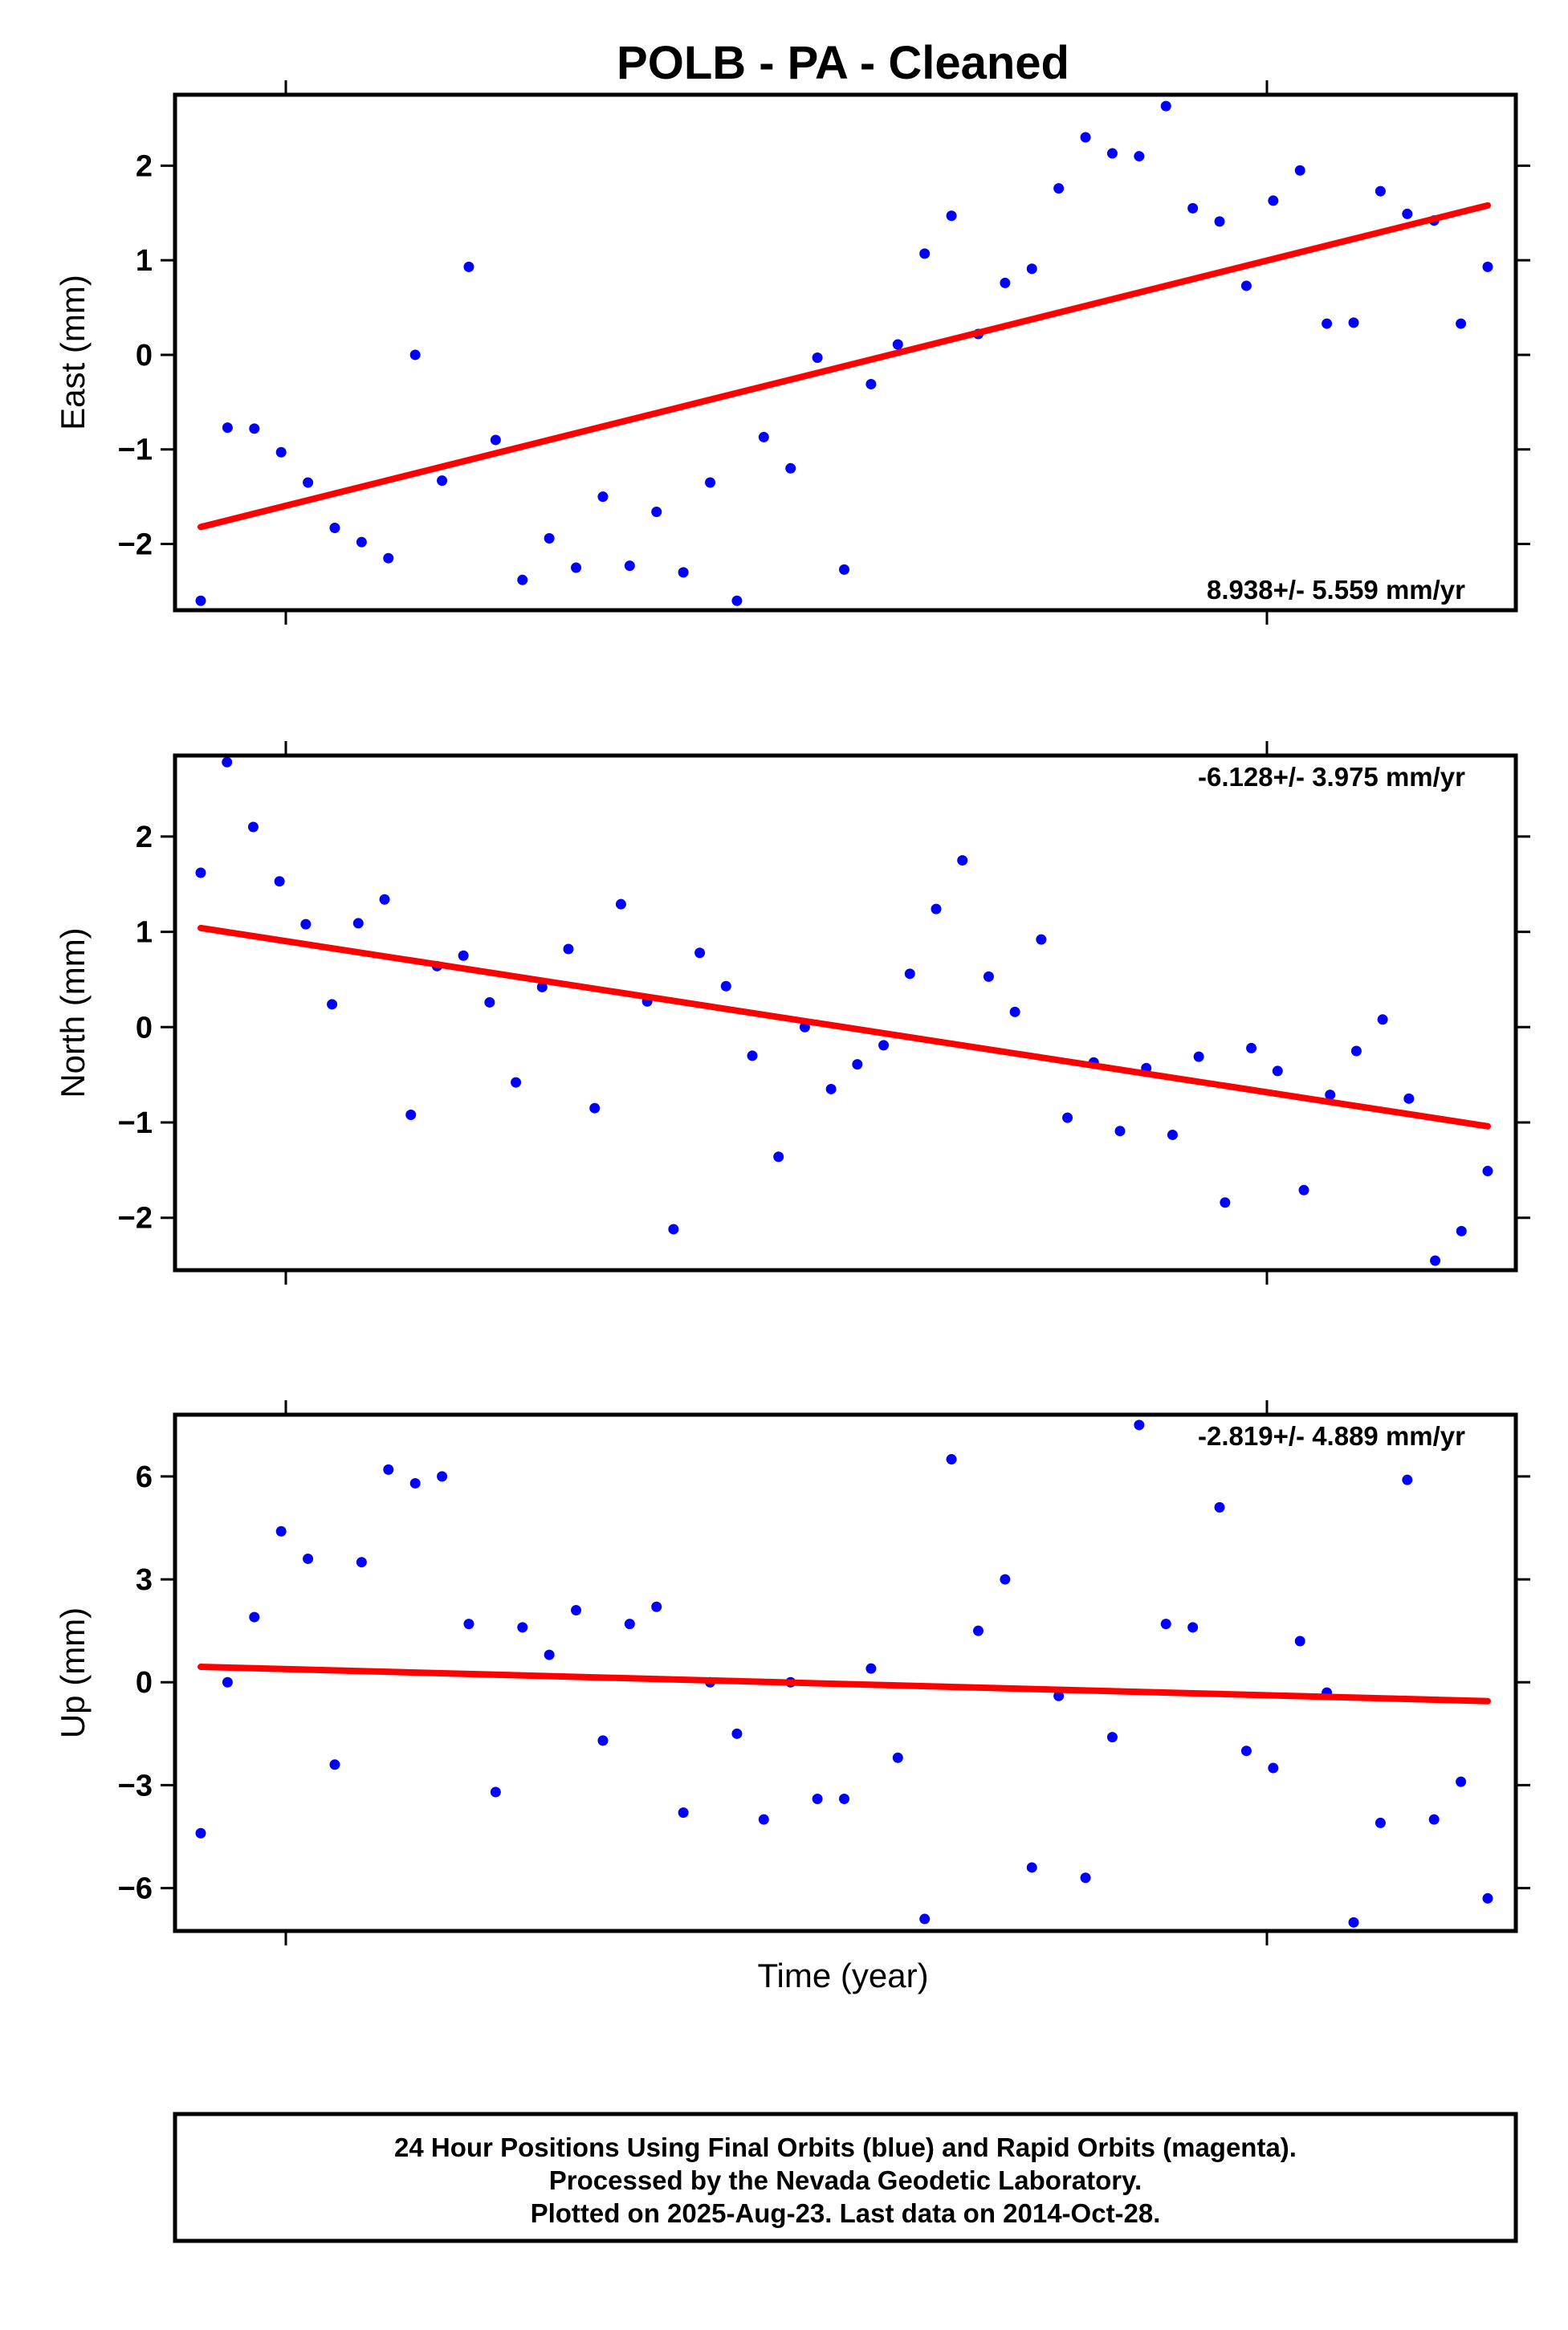  Describe the element at coordinates (144, 166) in the screenshot. I see `east-ytick-label: 2` at that location.